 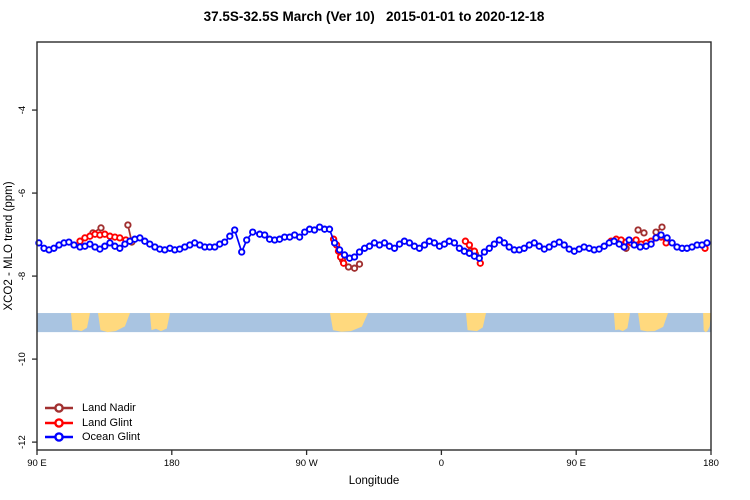 I want to click on ocean-glint-marker-icon, so click(x=59, y=437).